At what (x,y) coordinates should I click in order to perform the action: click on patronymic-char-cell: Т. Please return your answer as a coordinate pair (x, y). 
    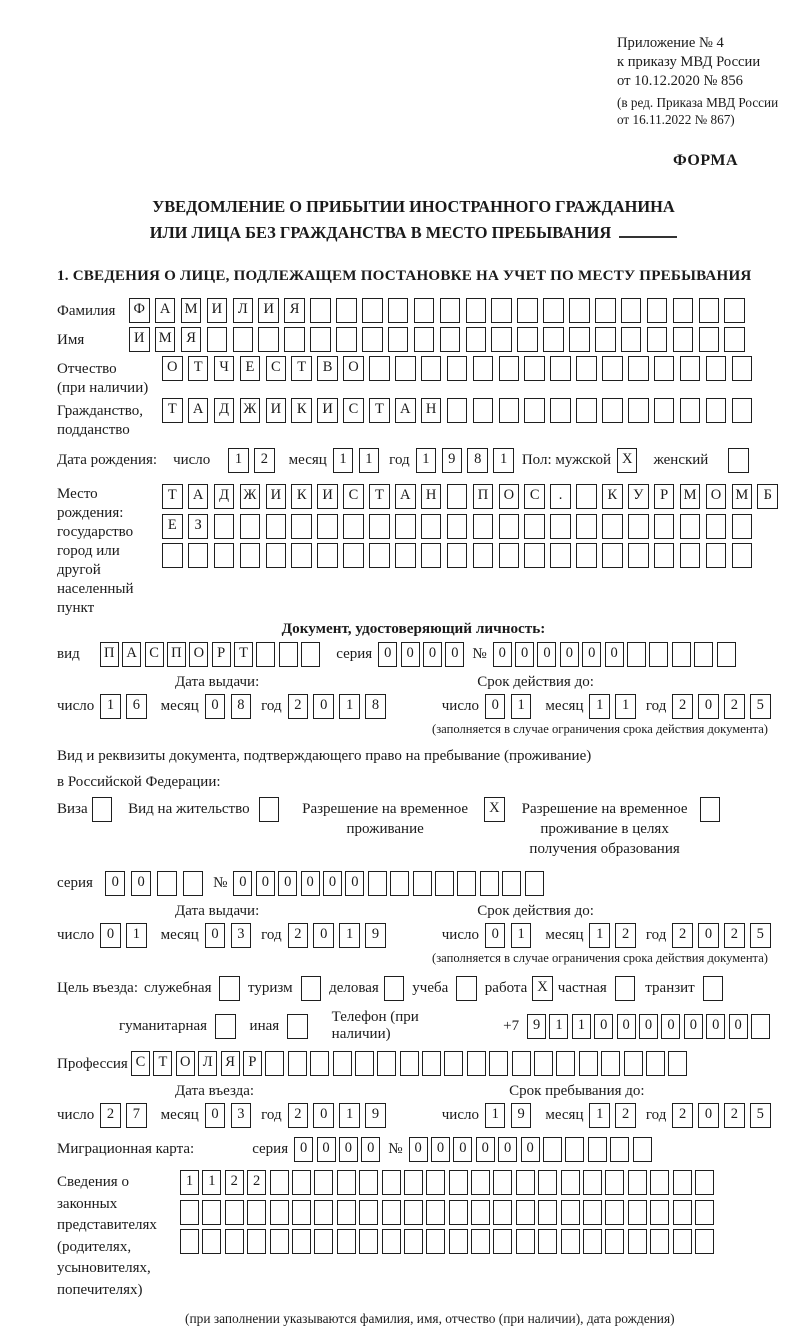
    Looking at the image, I should click on (198, 368).